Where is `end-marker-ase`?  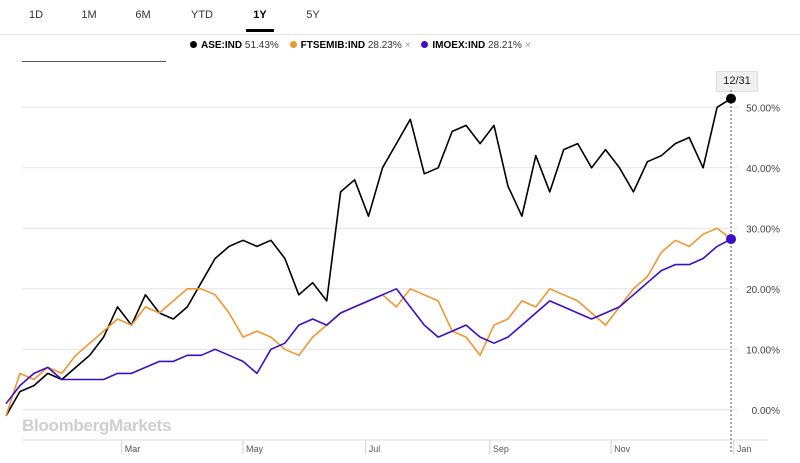
end-marker-ase is located at coordinates (731, 98).